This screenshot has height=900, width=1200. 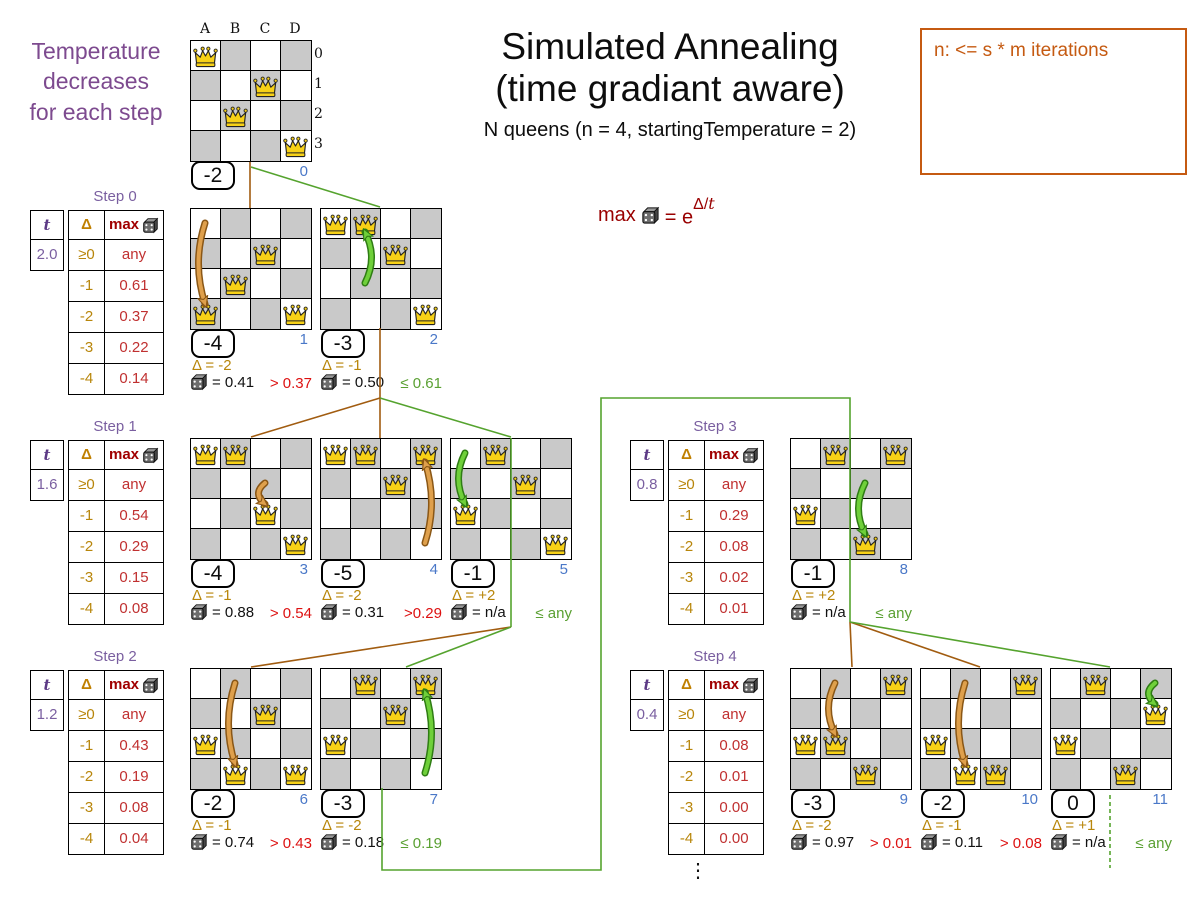 I want to click on dice-value: = 0.74, so click(x=233, y=842).